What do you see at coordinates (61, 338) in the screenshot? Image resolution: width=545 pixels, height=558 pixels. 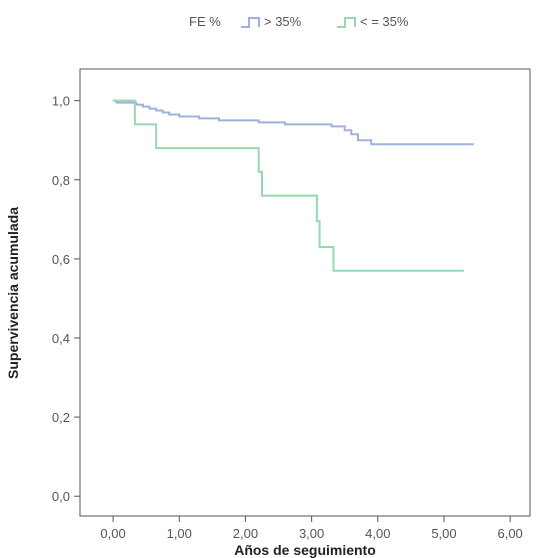 I see `y-tick-label: 0,4` at bounding box center [61, 338].